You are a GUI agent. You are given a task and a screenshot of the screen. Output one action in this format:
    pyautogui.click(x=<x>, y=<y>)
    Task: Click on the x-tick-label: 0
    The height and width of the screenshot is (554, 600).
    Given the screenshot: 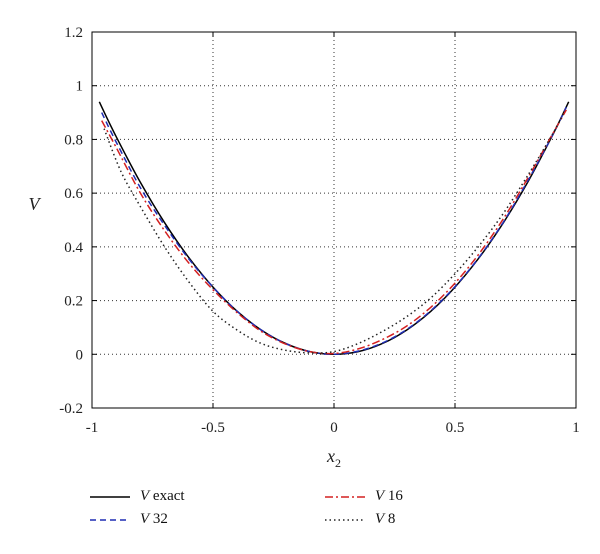 What is the action you would take?
    pyautogui.click(x=334, y=428)
    